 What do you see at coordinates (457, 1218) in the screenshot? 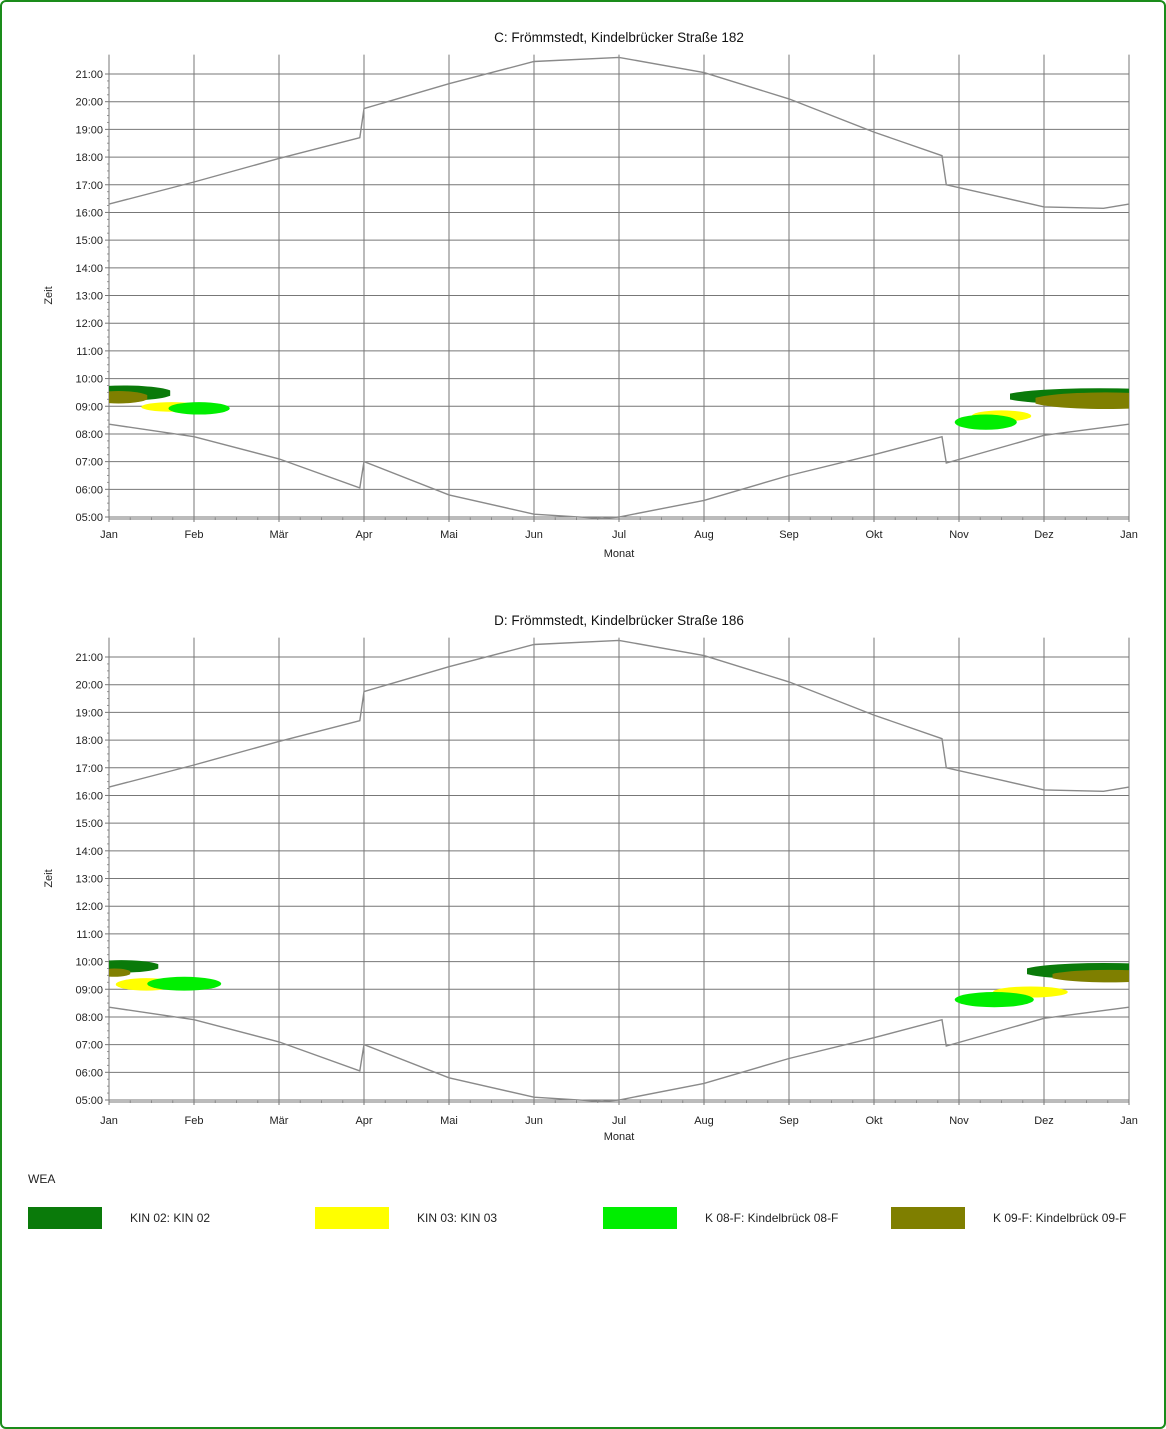
I see `legend-label-kin-03: KIN 03` at bounding box center [457, 1218].